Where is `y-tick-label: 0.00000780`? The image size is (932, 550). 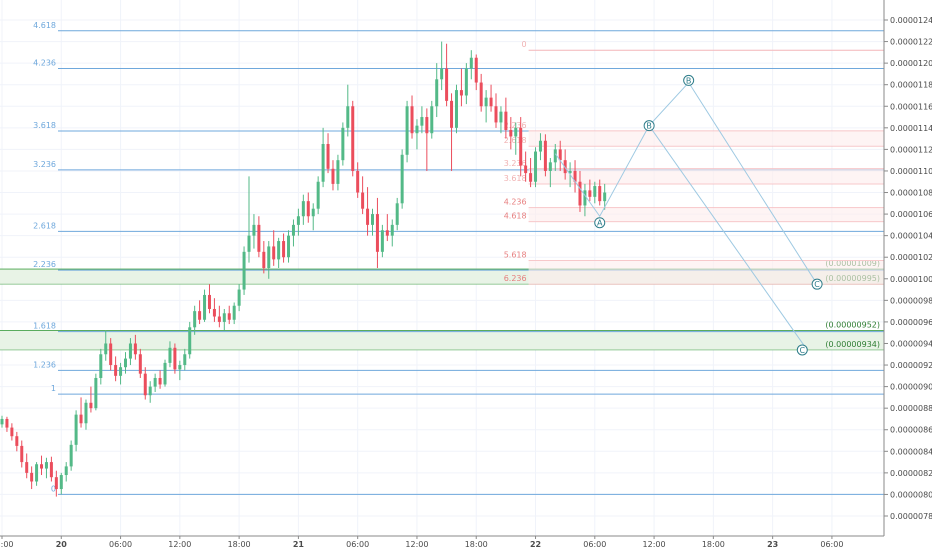 y-tick-label: 0.00000780 is located at coordinates (911, 516).